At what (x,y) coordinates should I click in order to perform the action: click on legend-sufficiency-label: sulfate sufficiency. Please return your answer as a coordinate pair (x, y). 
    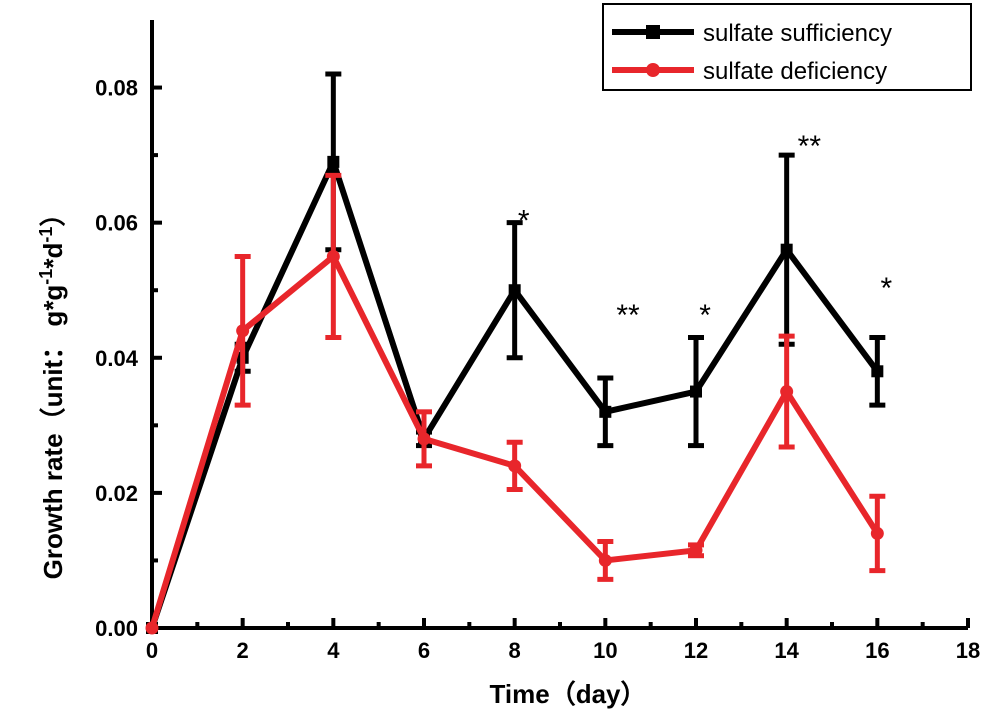
    Looking at the image, I should click on (797, 33).